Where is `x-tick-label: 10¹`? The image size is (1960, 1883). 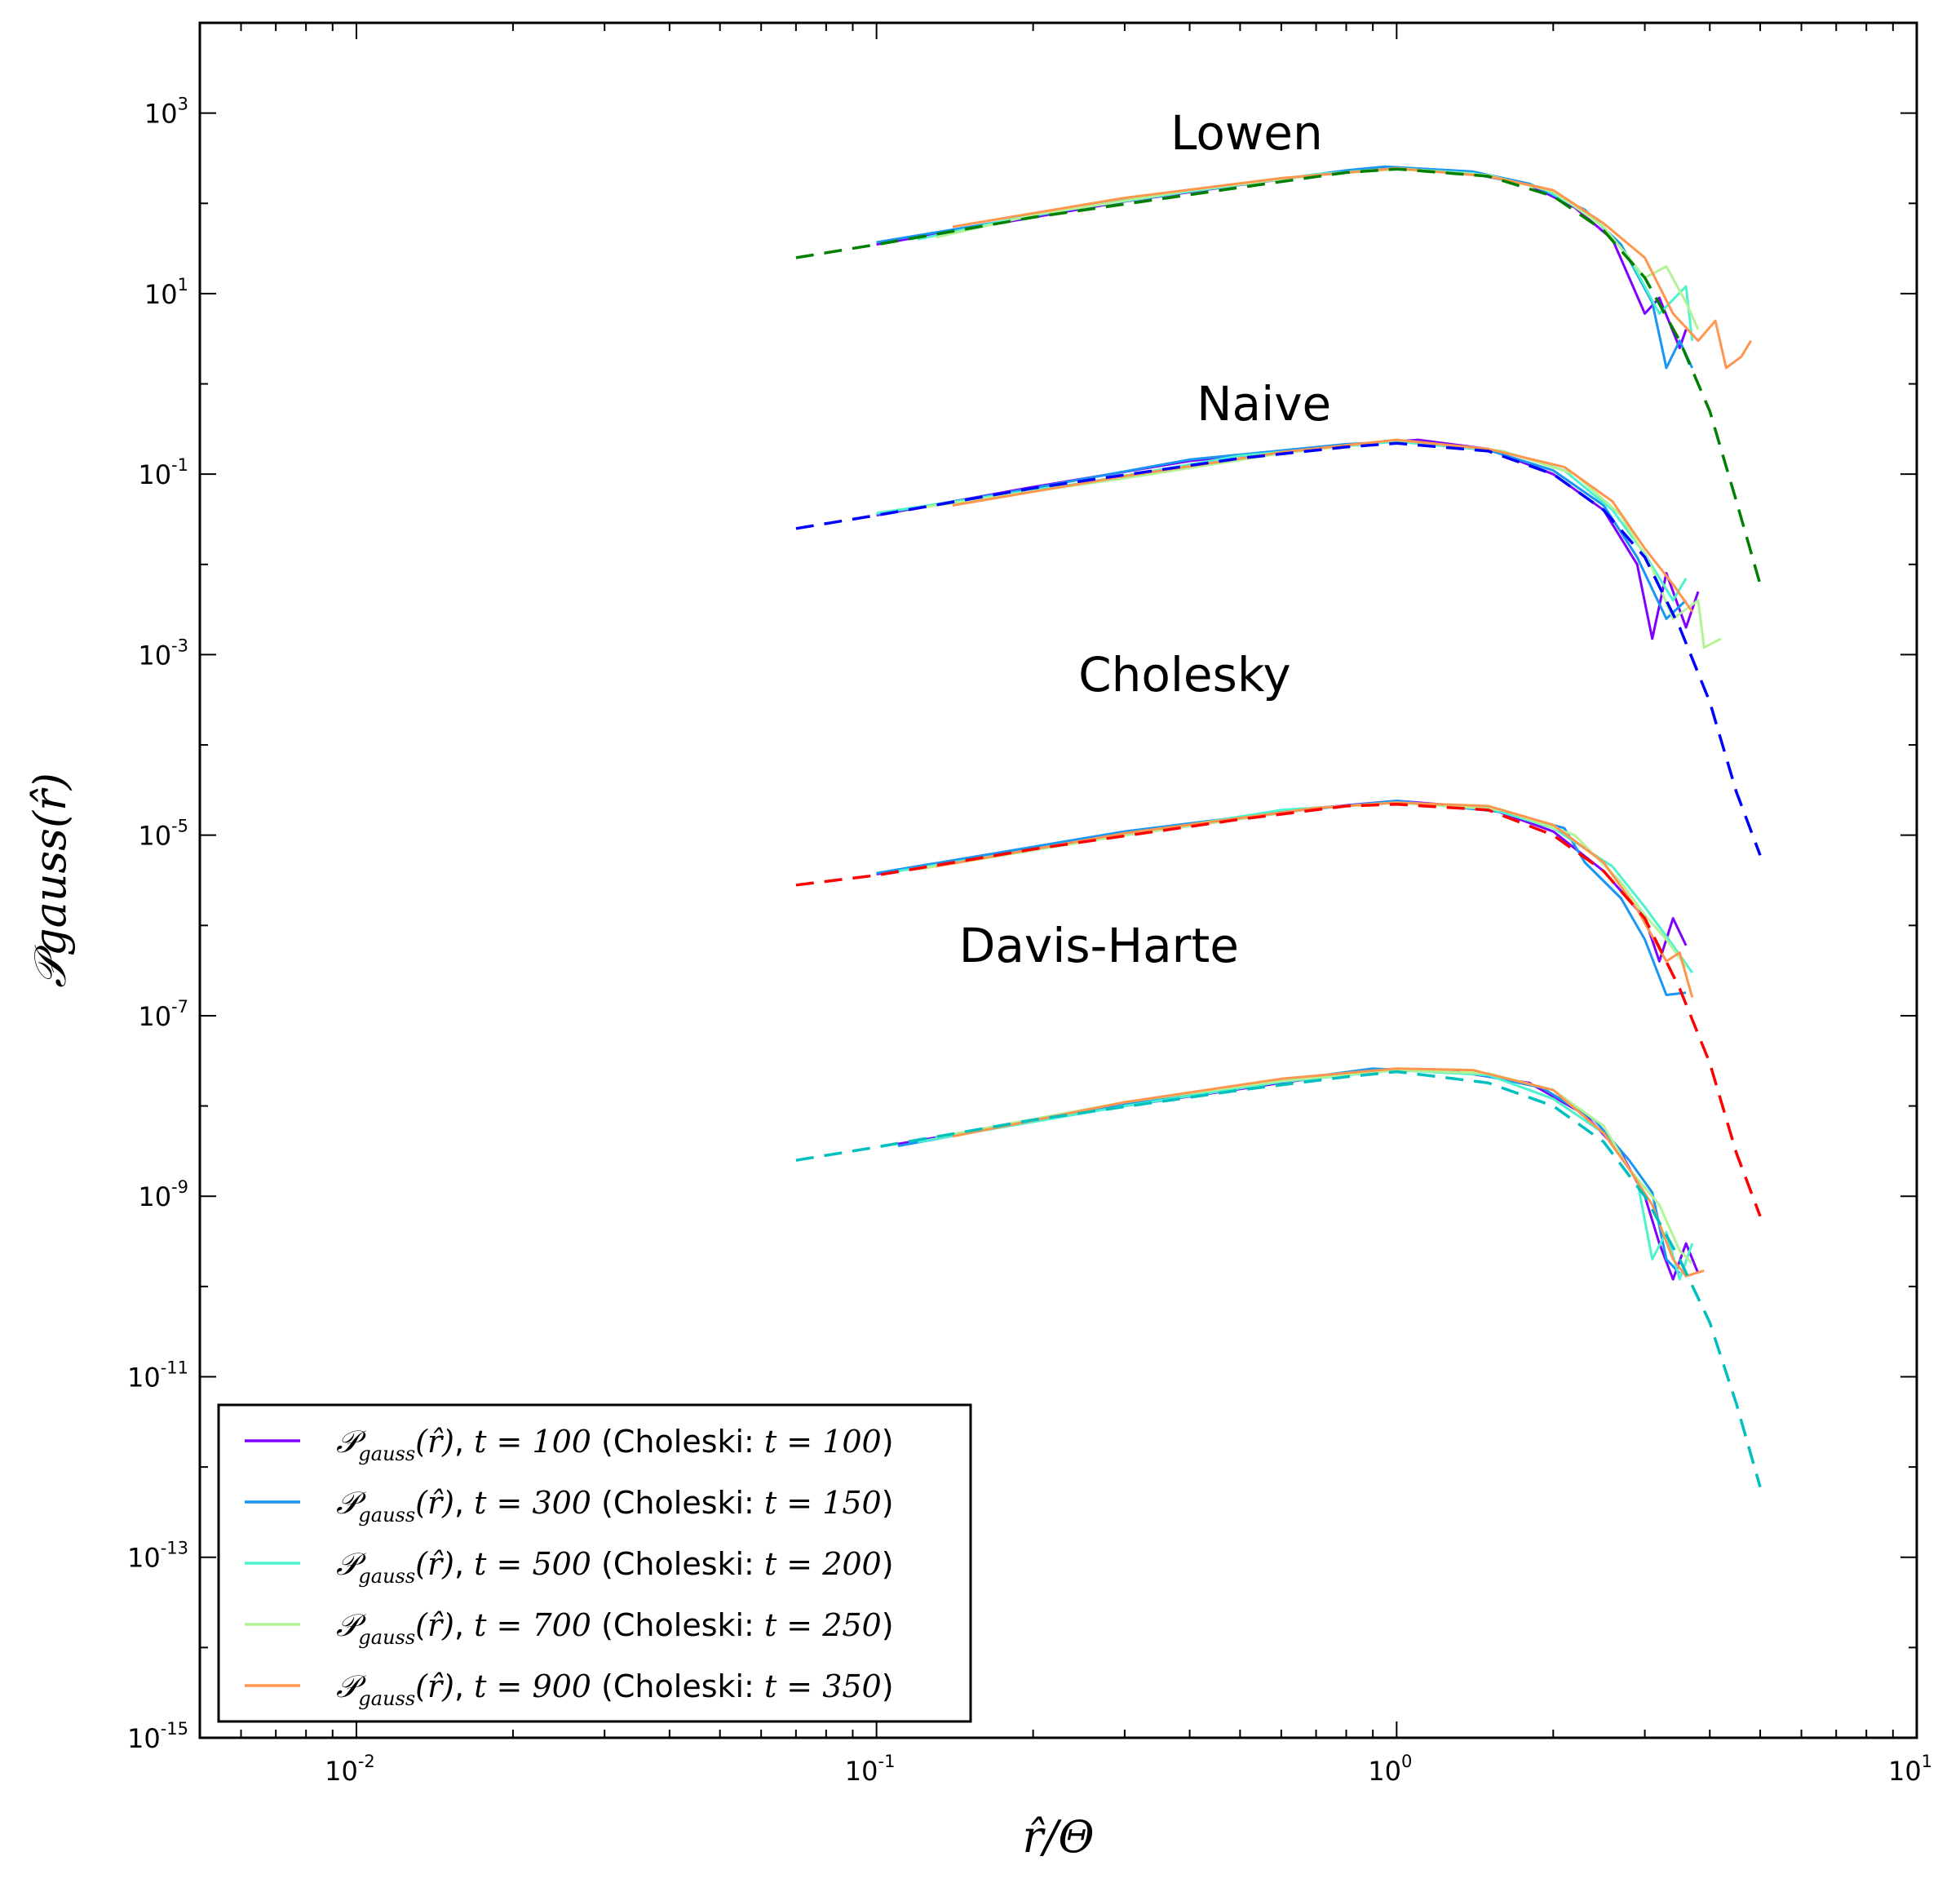
x-tick-label: 10¹ is located at coordinates (1910, 1770).